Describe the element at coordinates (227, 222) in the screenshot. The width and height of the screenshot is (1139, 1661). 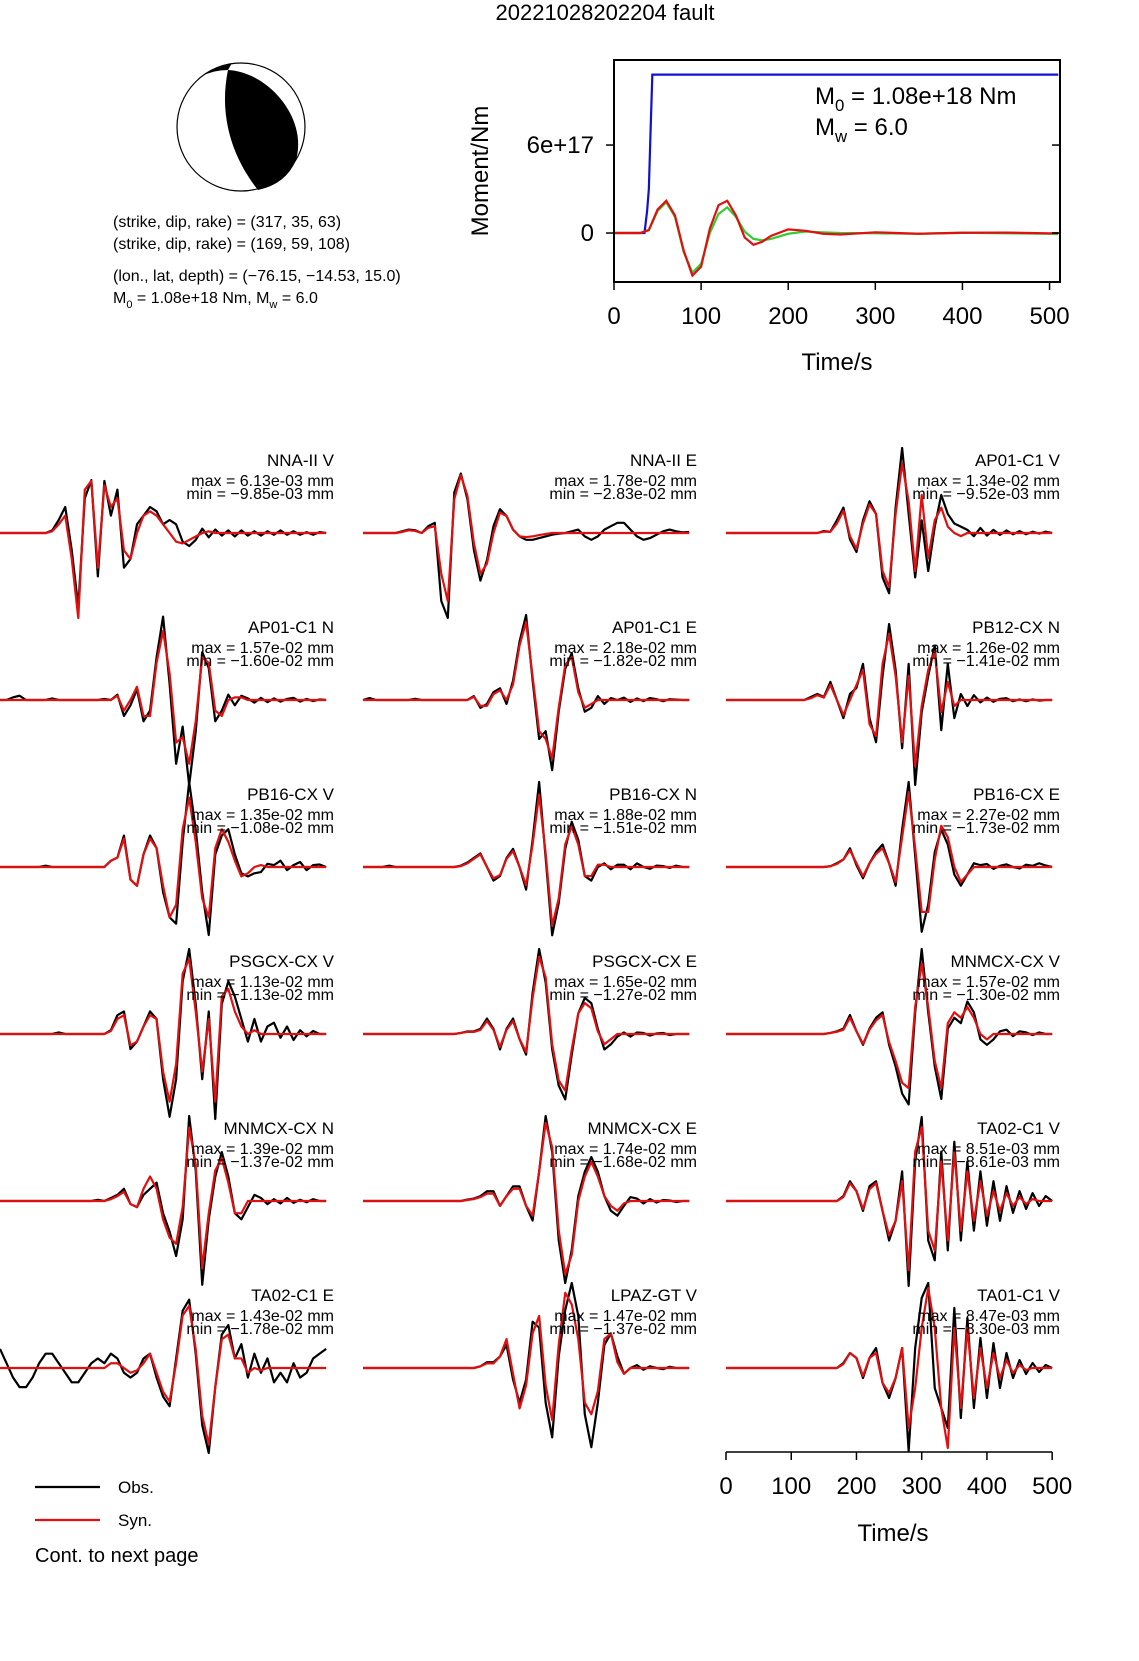
I see `mechanism-line: (strike, dip, rake) = (317, 35, 63)` at that location.